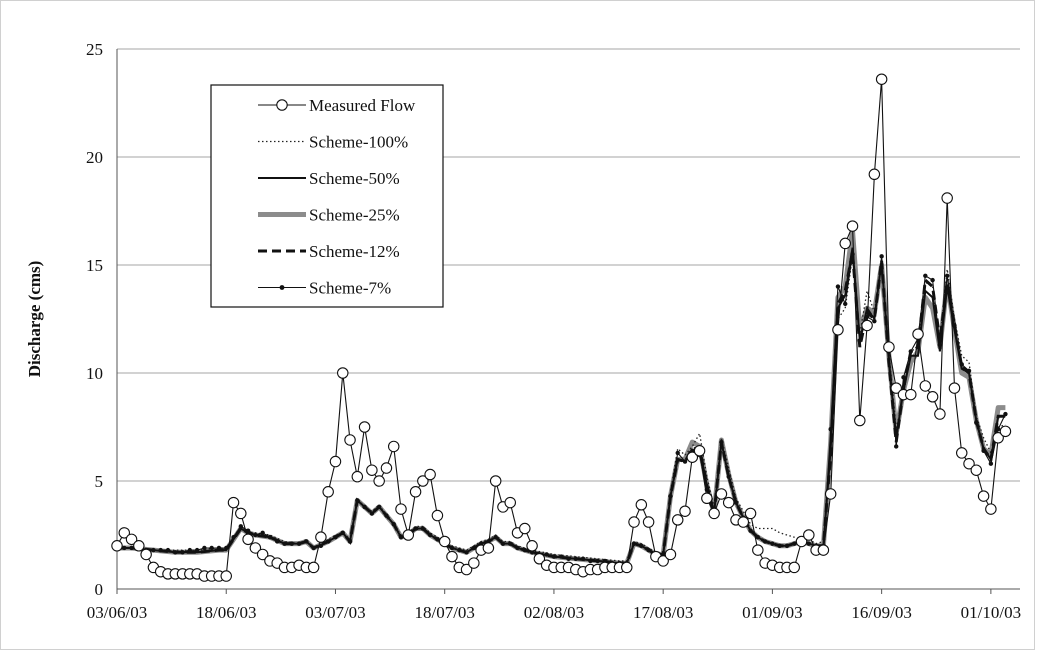  Describe the element at coordinates (34, 319) in the screenshot. I see `y-axis-label: Discharge (cms)` at that location.